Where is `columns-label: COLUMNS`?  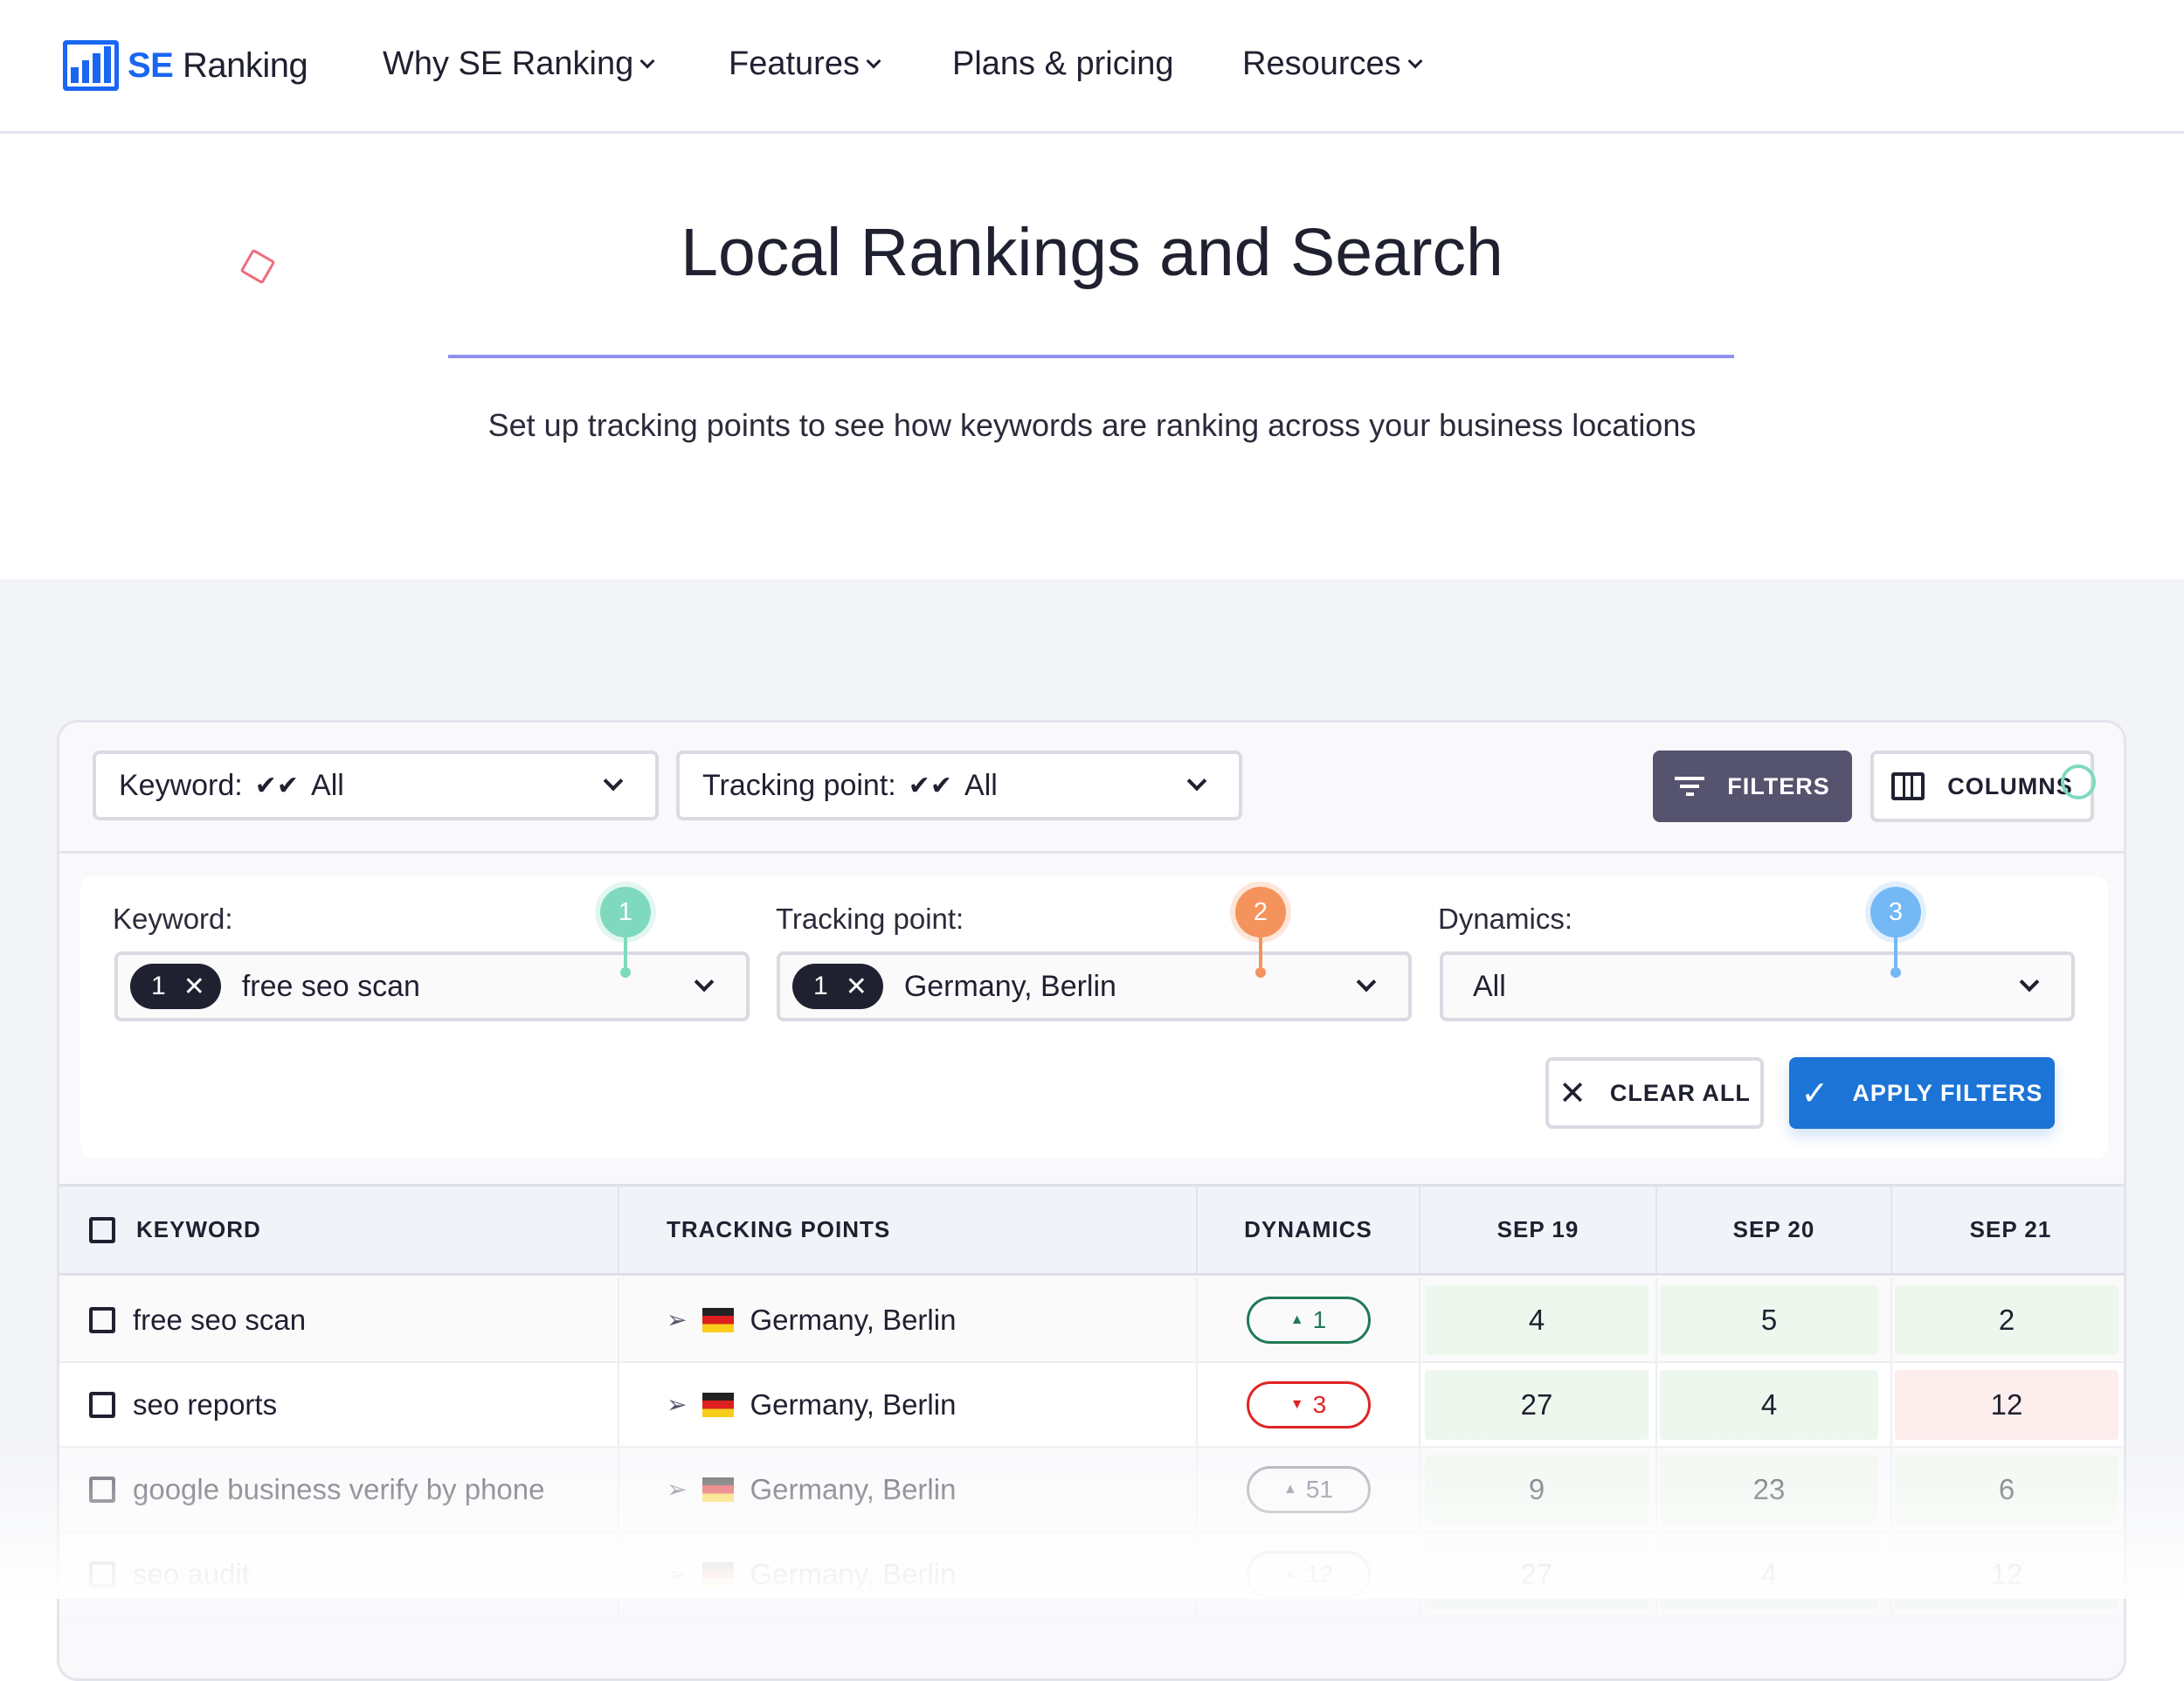
columns-label: COLUMNS is located at coordinates (2010, 785).